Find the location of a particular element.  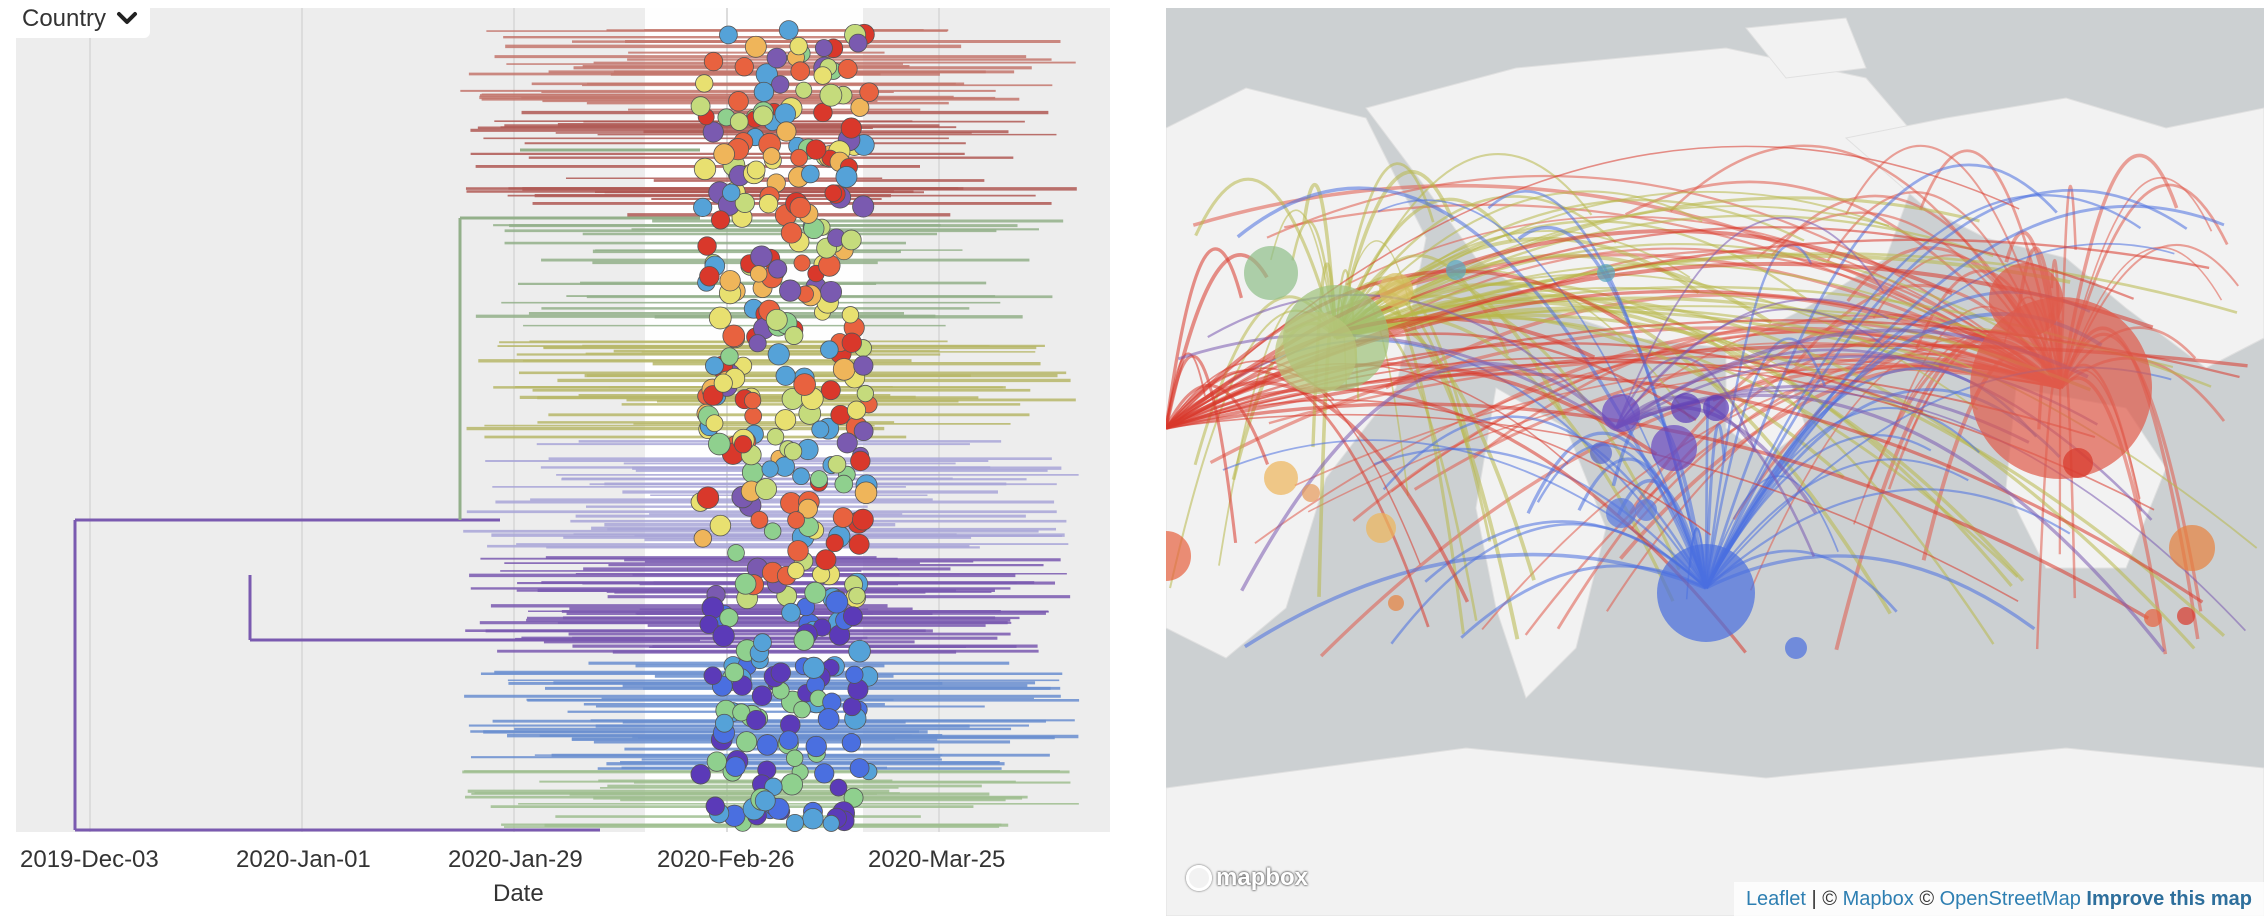

x-tick-label: 2020-Jan-01 is located at coordinates (303, 859).